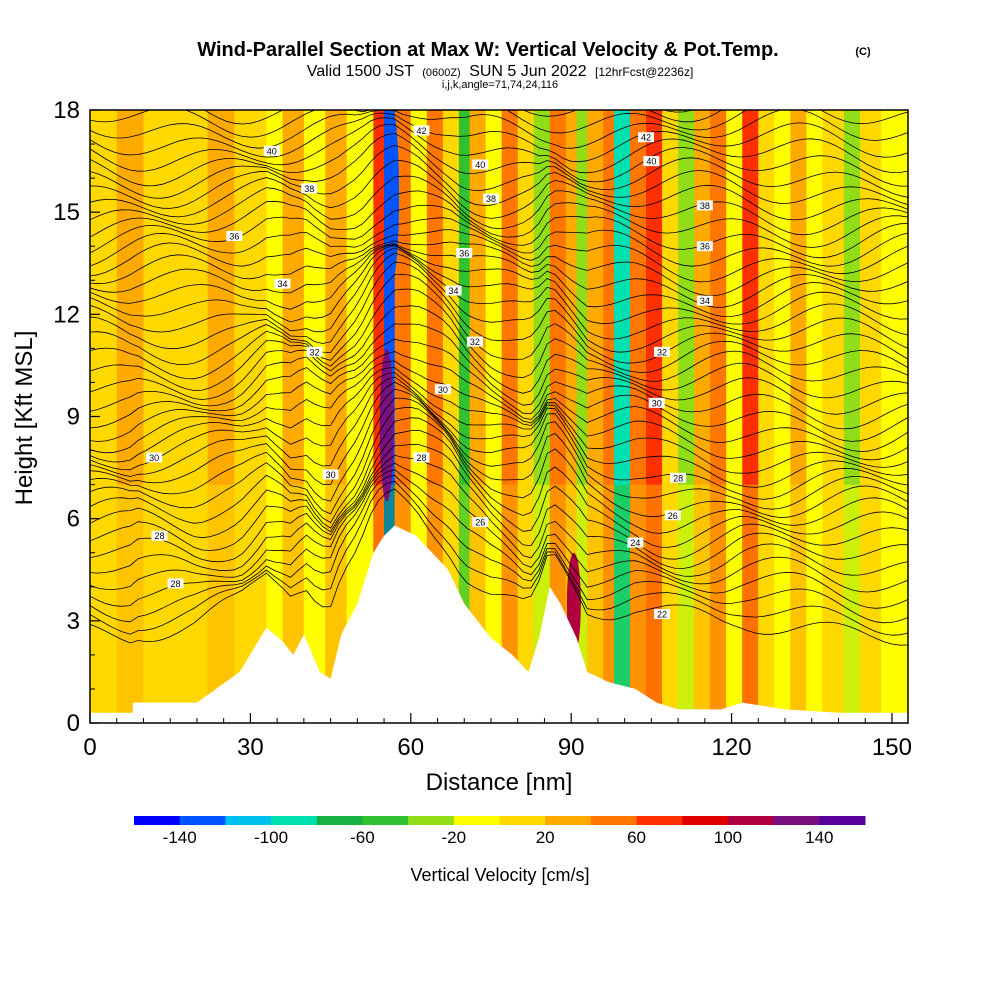 The height and width of the screenshot is (1000, 1000). I want to click on colorbar-tick-label: 140, so click(819, 837).